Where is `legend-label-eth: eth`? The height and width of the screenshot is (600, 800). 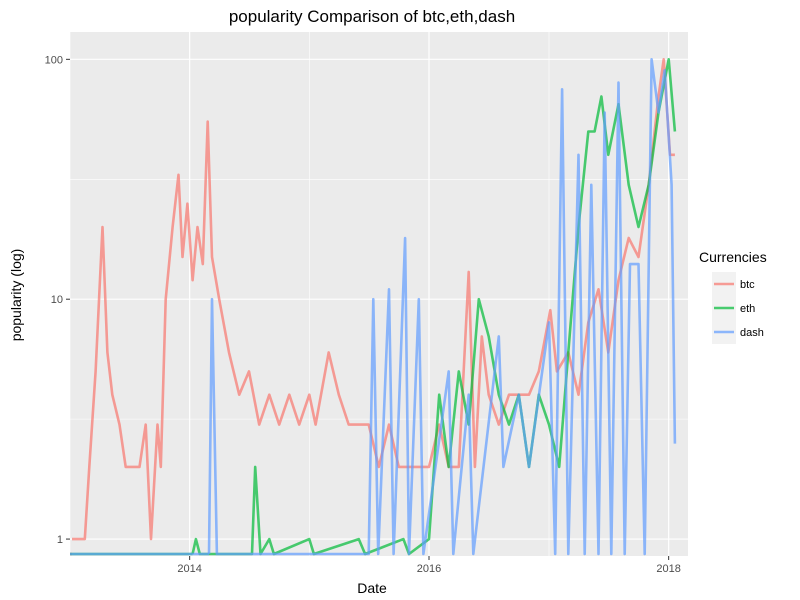 legend-label-eth: eth is located at coordinates (747, 309).